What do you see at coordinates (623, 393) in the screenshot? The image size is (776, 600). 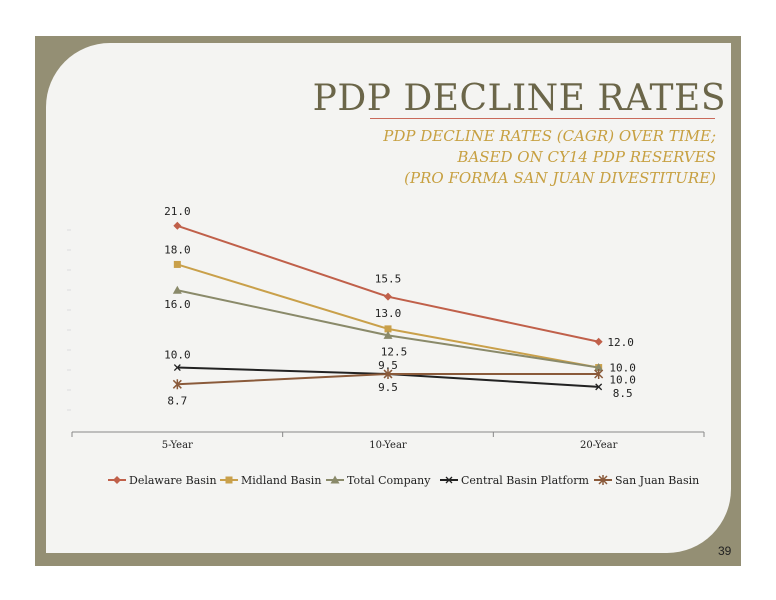 I see `data-label: 8.5` at bounding box center [623, 393].